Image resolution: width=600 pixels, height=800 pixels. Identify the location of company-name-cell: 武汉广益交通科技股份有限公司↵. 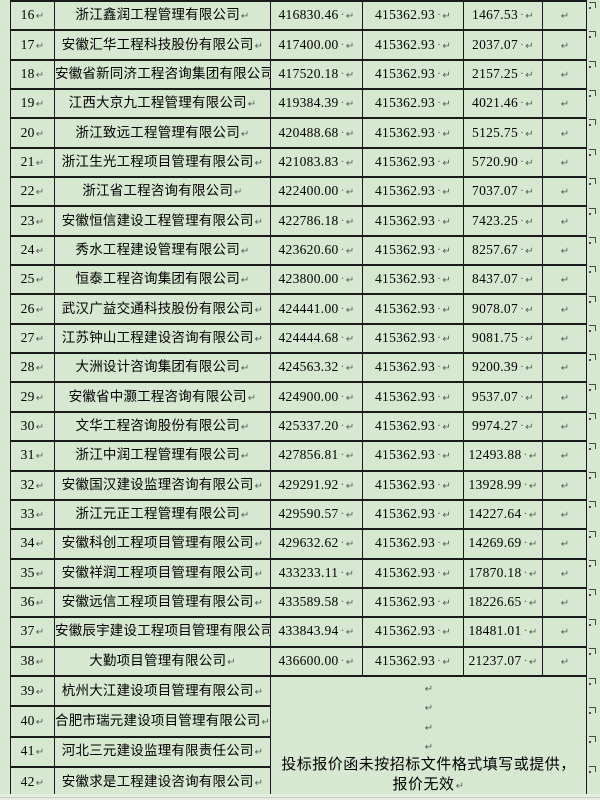
(162, 309).